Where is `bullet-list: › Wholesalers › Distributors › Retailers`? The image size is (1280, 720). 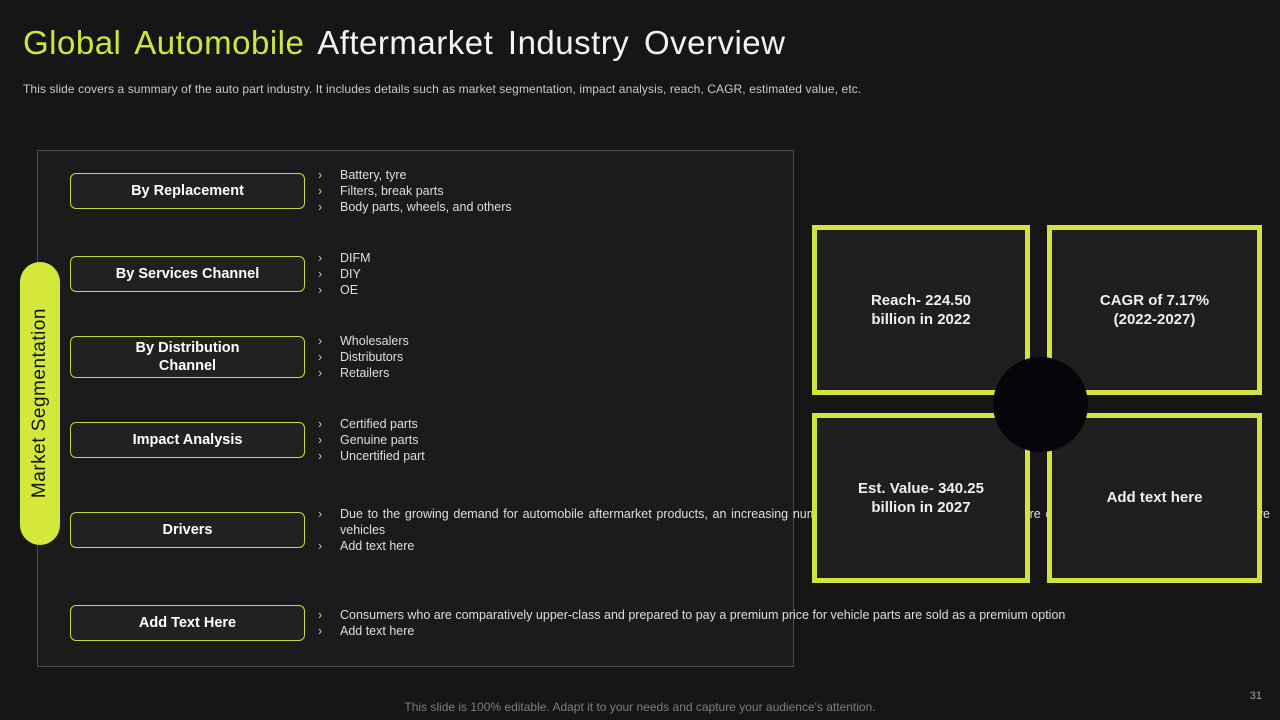
bullet-list: › Wholesalers › Distributors › Retailers is located at coordinates (794, 357).